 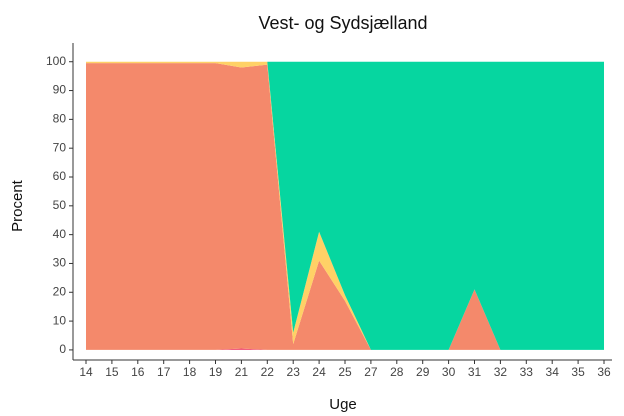 What do you see at coordinates (501, 372) in the screenshot?
I see `x-tick-label: 32` at bounding box center [501, 372].